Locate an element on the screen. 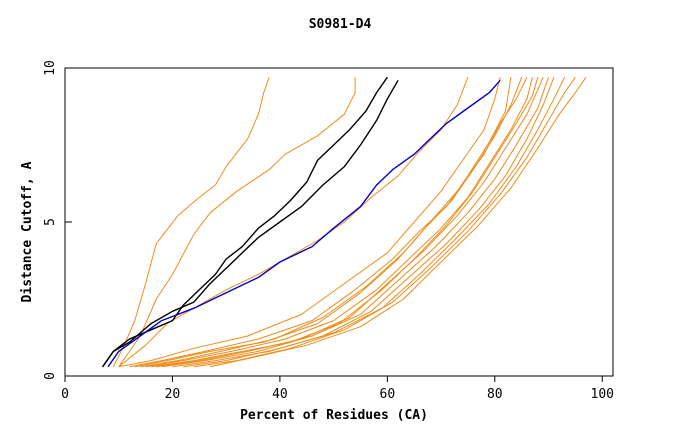  x-tick-label: 40 is located at coordinates (280, 394).